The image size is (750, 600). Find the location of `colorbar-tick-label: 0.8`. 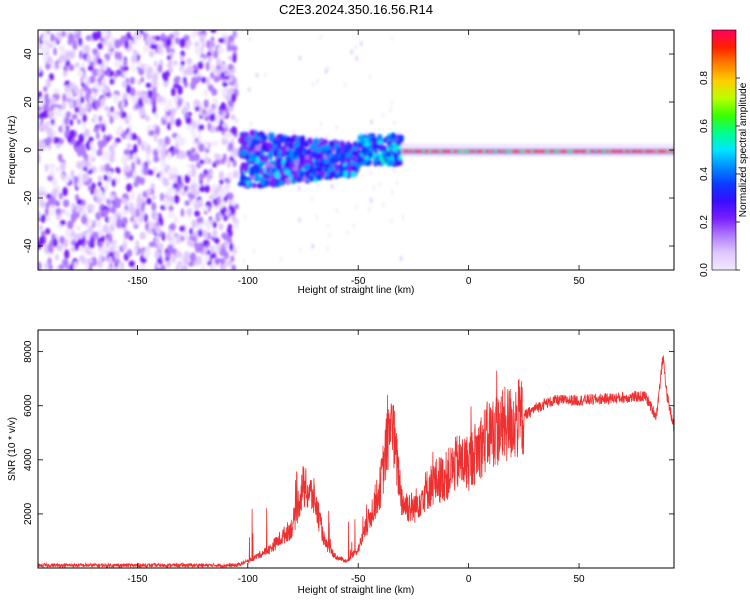

colorbar-tick-label: 0.8 is located at coordinates (704, 78).